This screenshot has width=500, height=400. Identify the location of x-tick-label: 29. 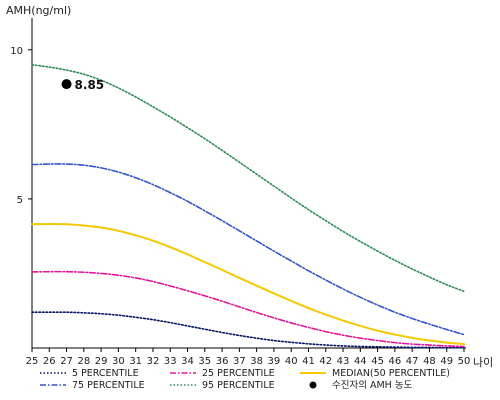
(101, 361).